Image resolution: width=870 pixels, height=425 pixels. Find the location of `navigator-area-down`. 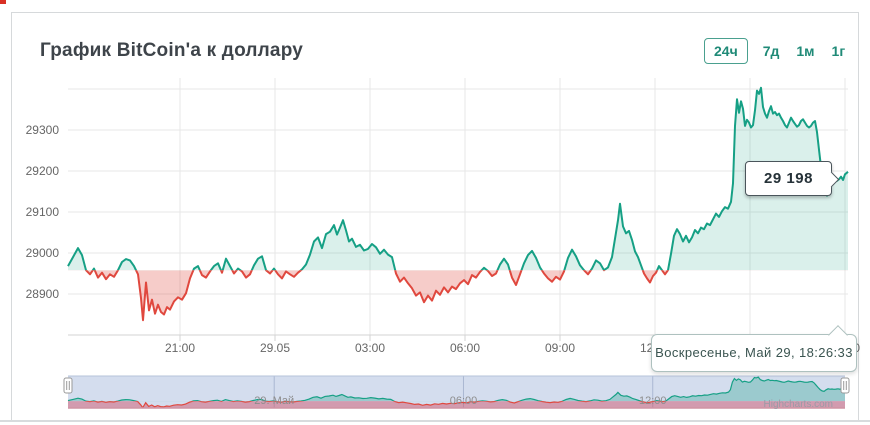

navigator-area-down is located at coordinates (456, 404).